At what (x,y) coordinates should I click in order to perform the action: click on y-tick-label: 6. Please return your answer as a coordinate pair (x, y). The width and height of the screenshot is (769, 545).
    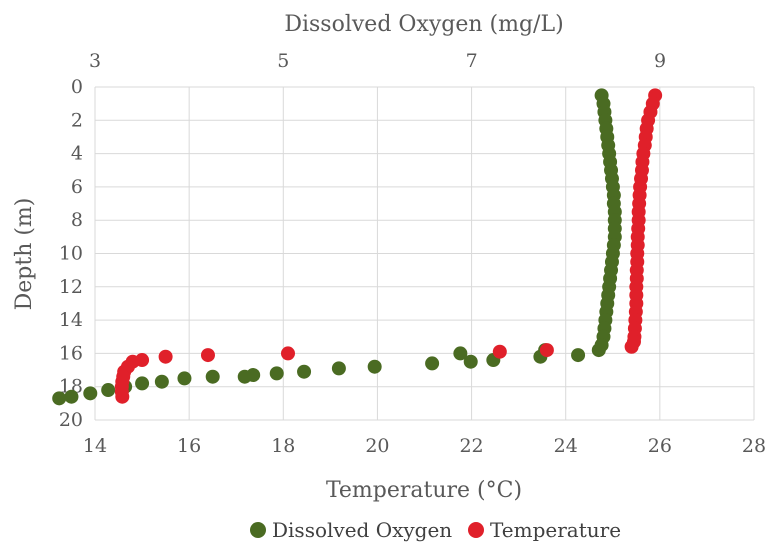
    Looking at the image, I should click on (77, 187).